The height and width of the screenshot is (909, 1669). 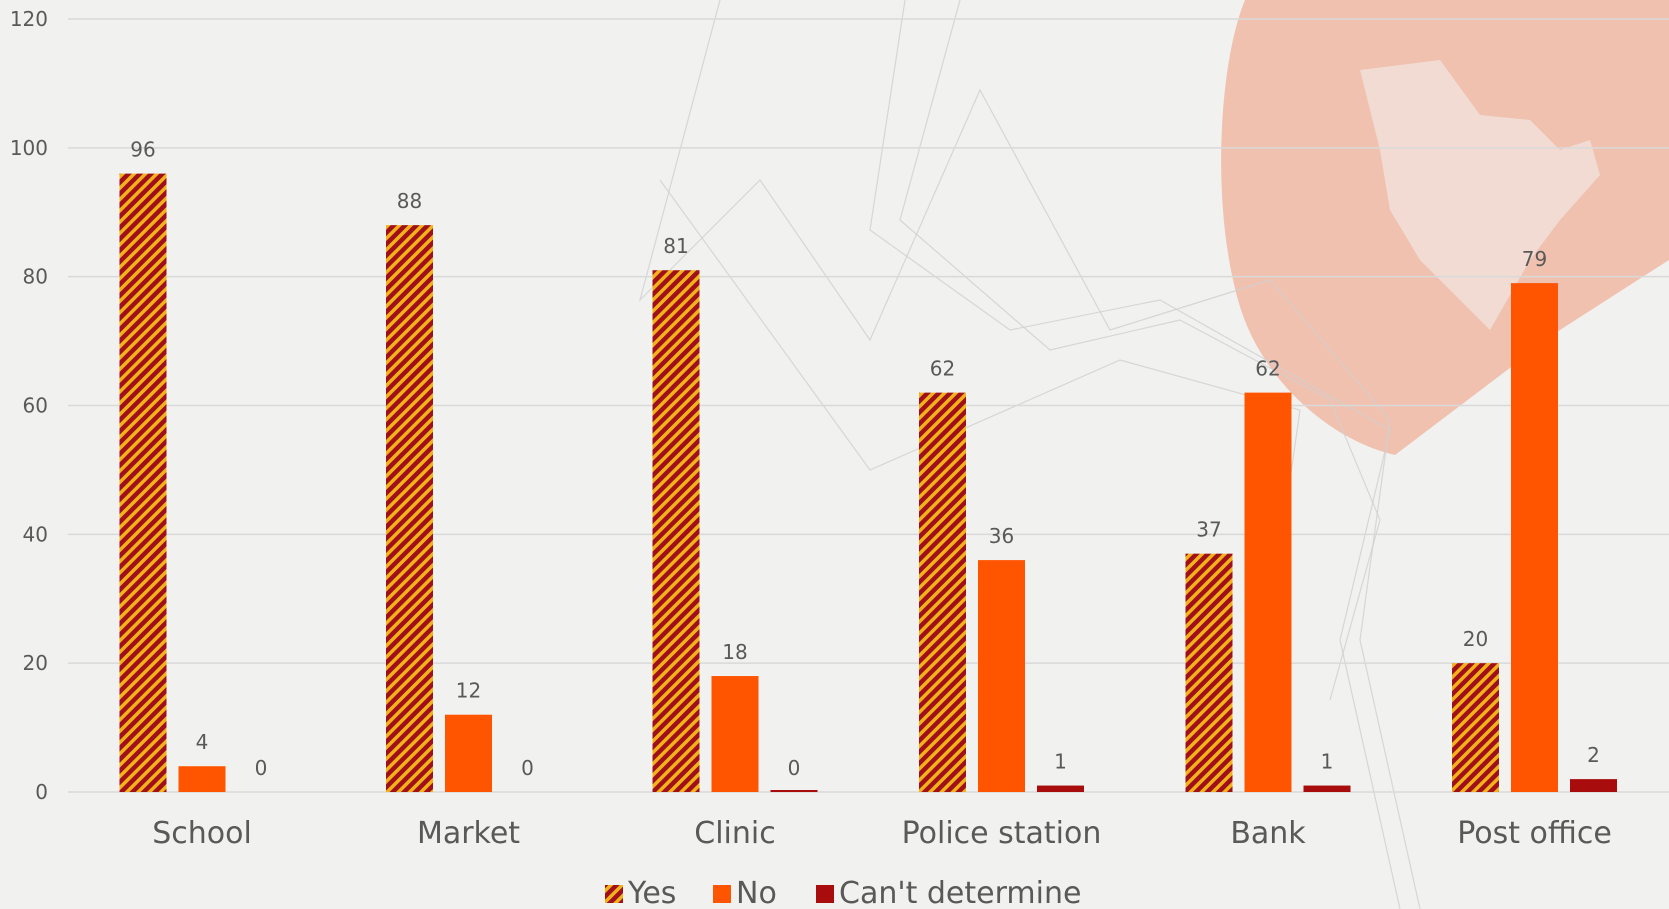 What do you see at coordinates (1534, 259) in the screenshot?
I see `data-label: 79` at bounding box center [1534, 259].